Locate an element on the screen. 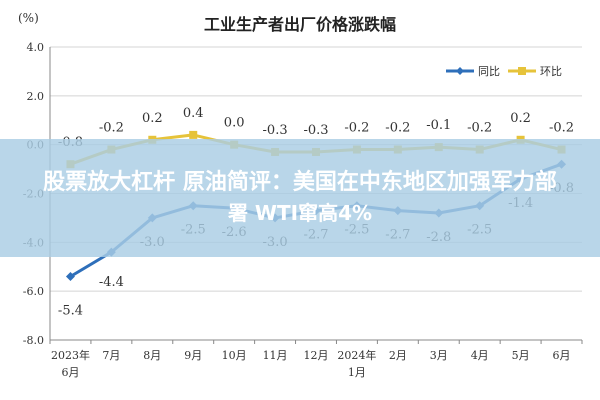  y-unit-label: (%) is located at coordinates (28, 18).